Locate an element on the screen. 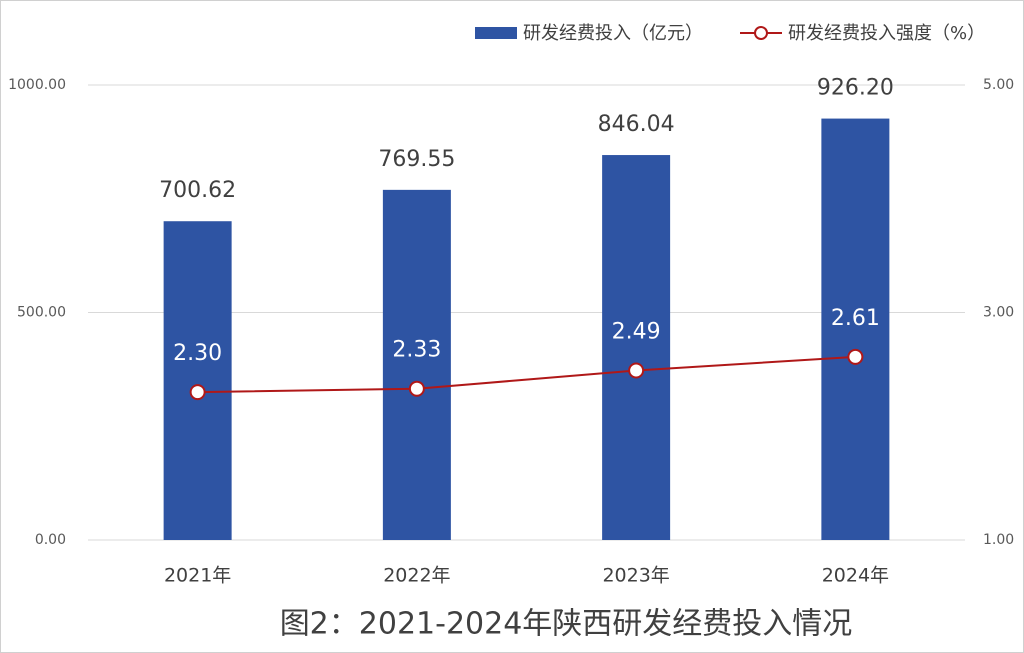 This screenshot has width=1024, height=653. legend-label: 研发经费投入（亿元） is located at coordinates (613, 33).